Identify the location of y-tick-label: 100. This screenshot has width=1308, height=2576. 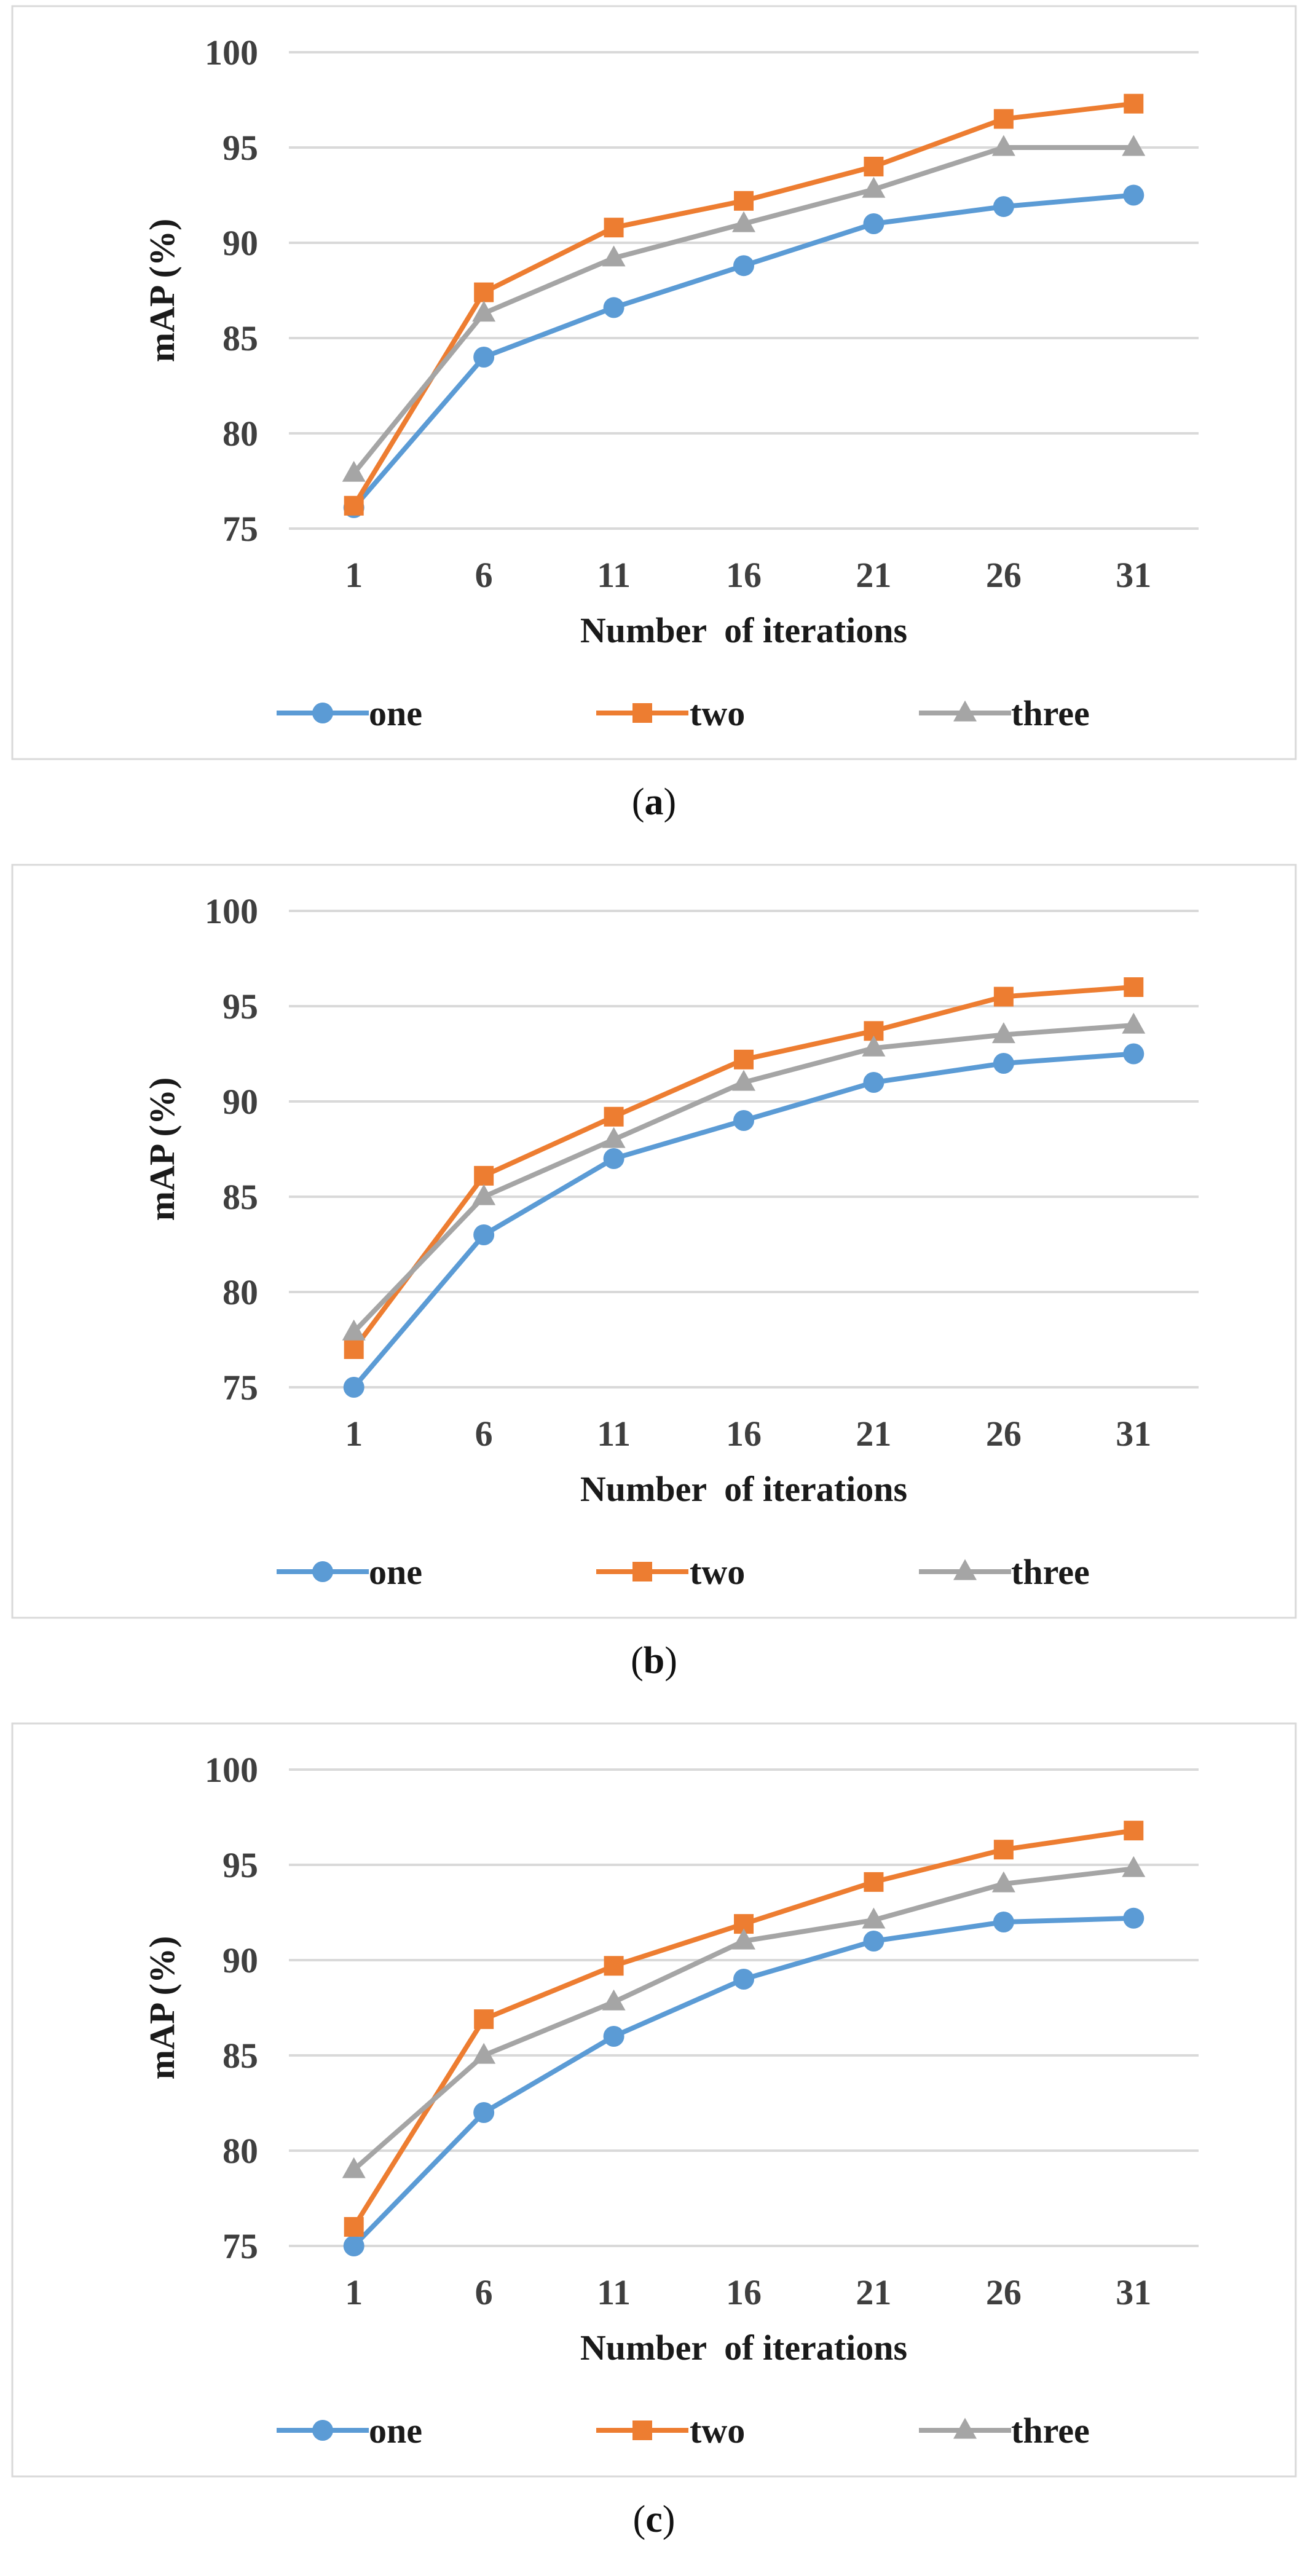
(231, 53).